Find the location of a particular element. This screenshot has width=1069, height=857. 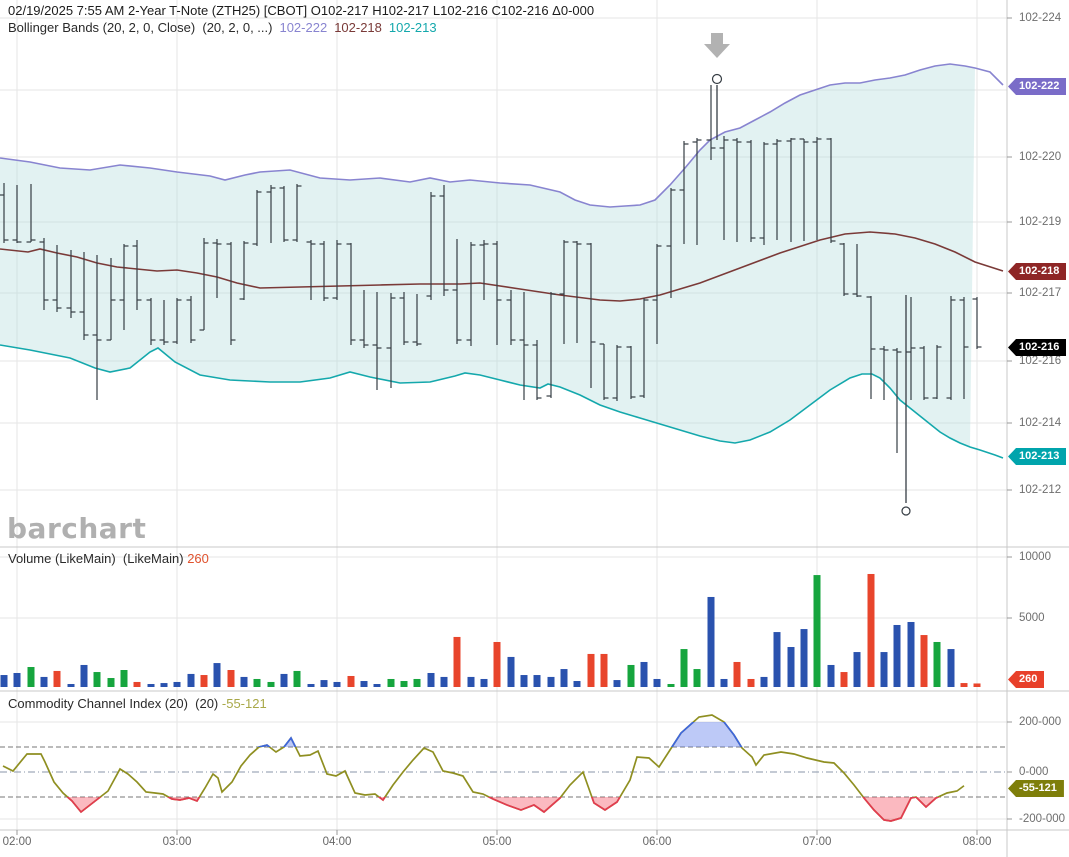

bollinger-upper-value: 102-222 is located at coordinates (303, 27).